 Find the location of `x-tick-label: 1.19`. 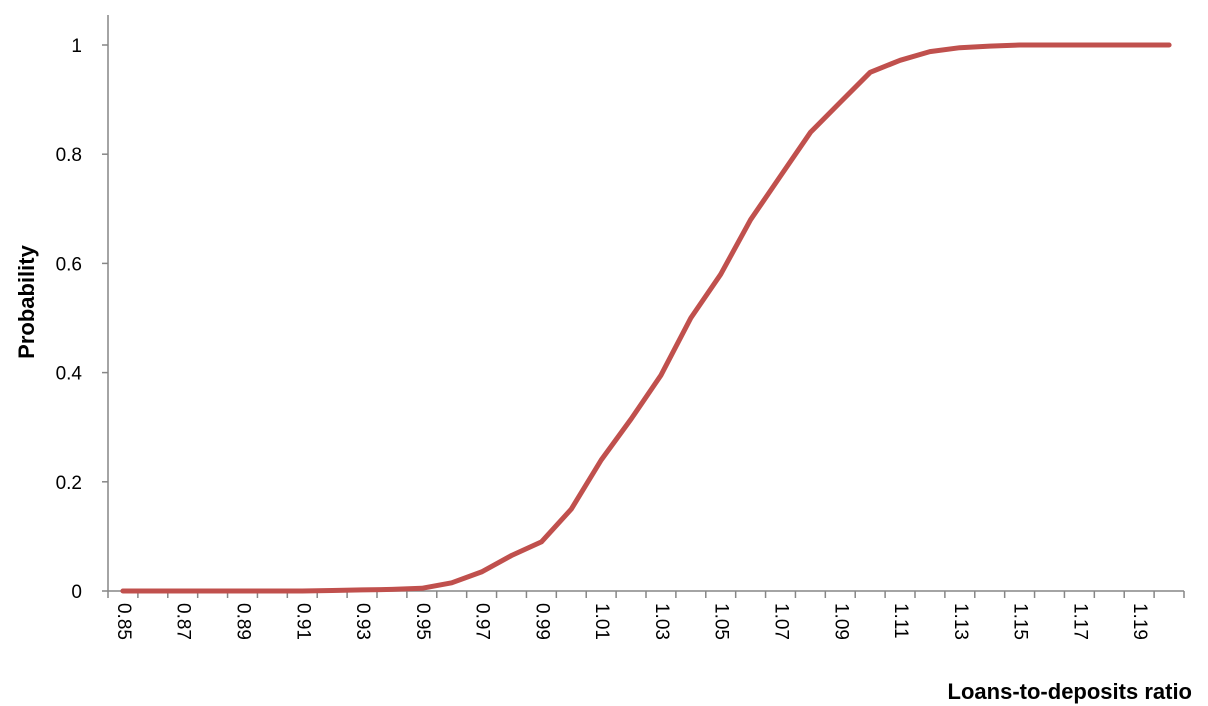

x-tick-label: 1.19 is located at coordinates (1139, 621).